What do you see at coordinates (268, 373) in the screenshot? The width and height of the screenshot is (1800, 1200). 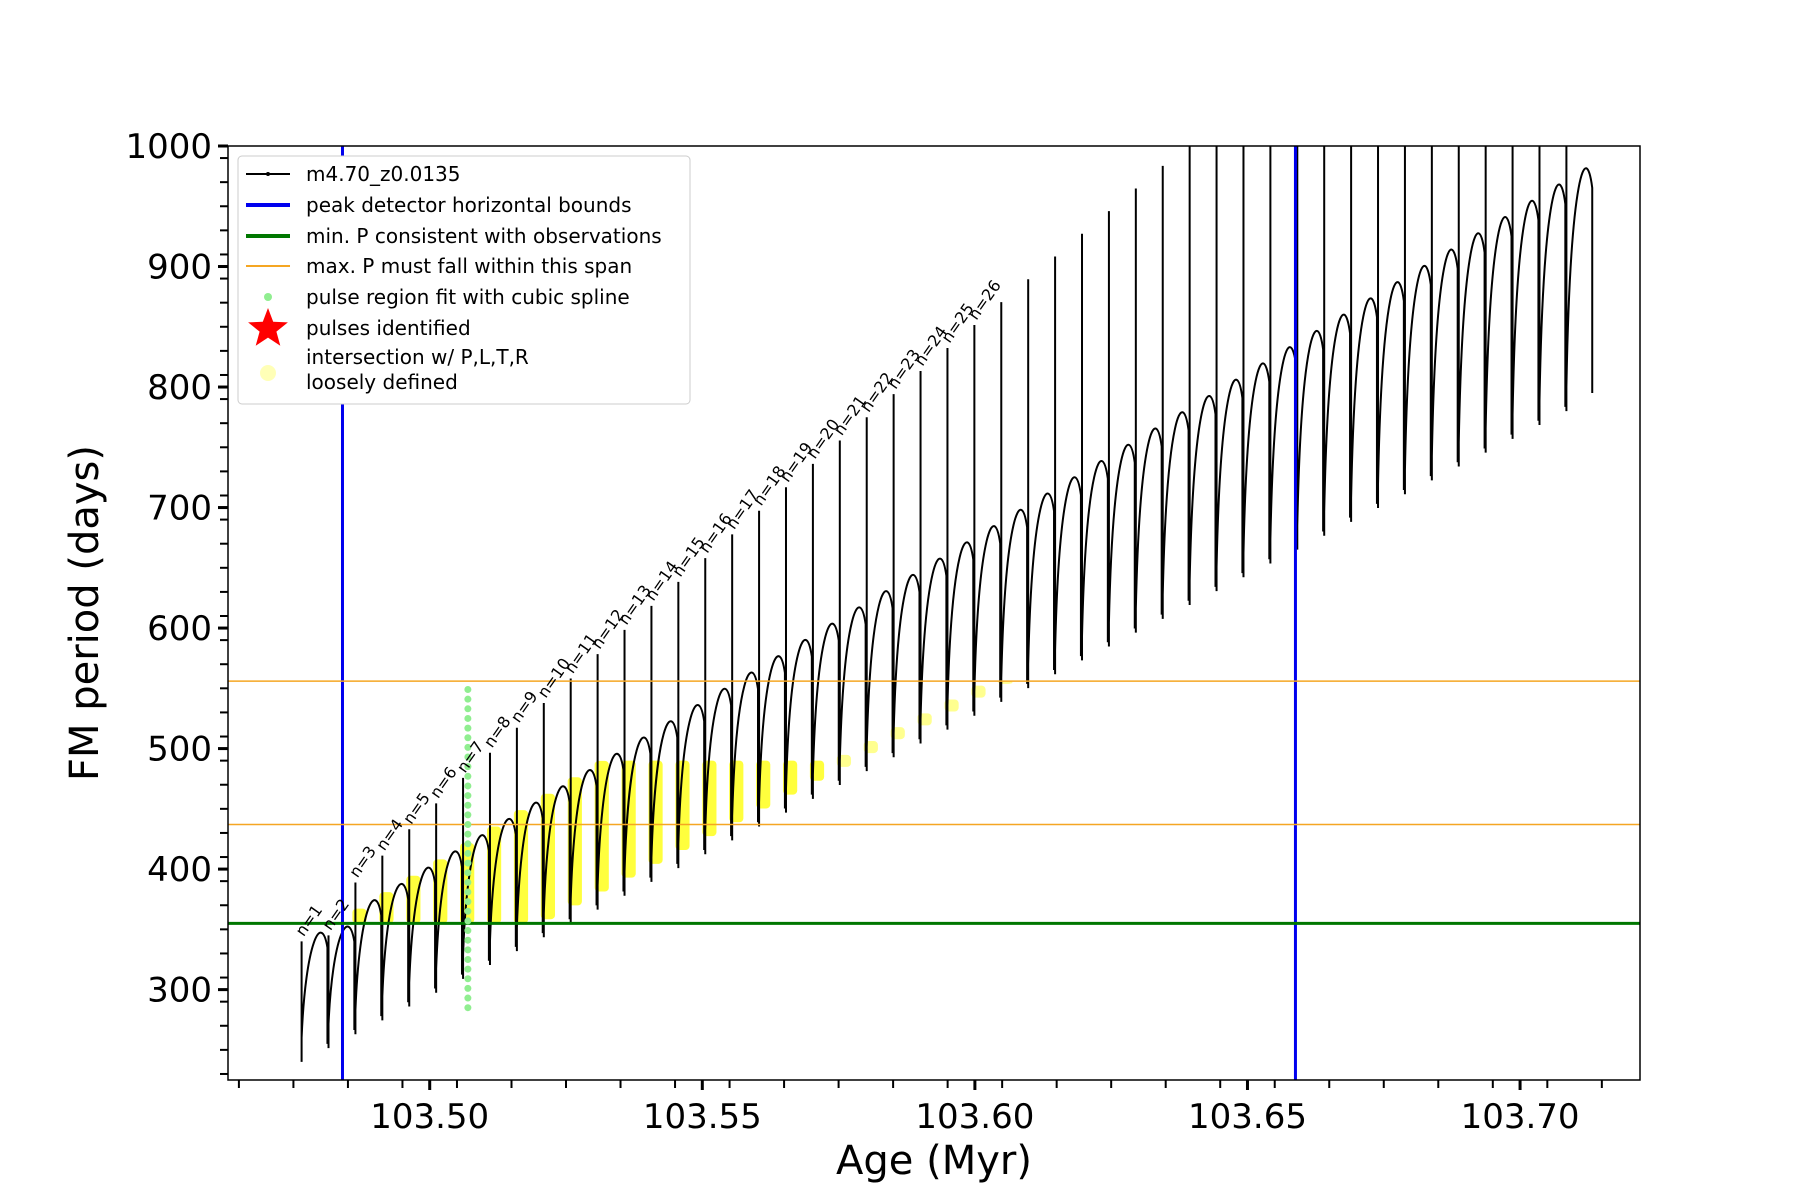 I see `yellow-dot-icon` at bounding box center [268, 373].